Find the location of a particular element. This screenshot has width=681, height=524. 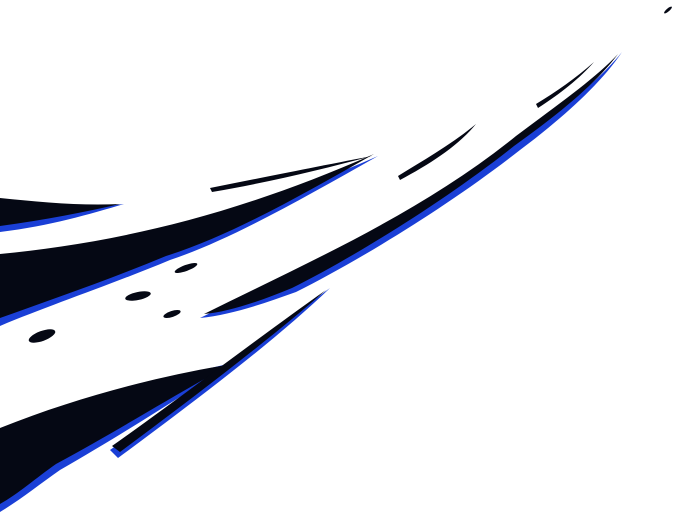

stroke-bottom is located at coordinates (116, 434).